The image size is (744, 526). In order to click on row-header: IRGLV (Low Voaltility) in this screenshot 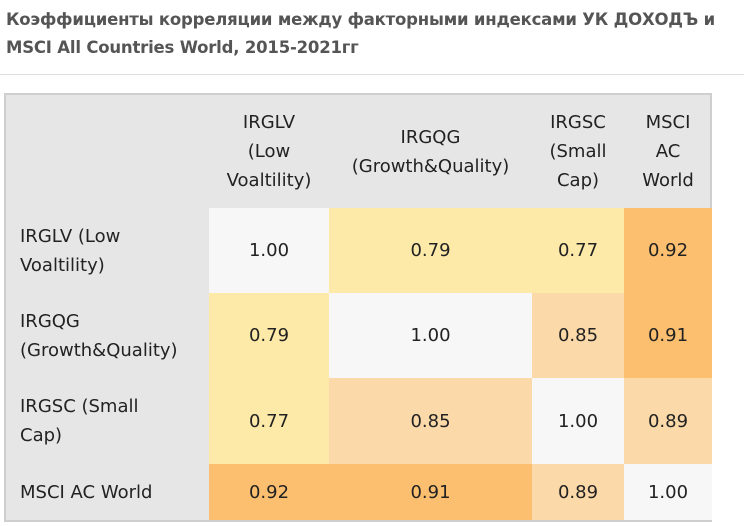, I will do `click(107, 250)`.